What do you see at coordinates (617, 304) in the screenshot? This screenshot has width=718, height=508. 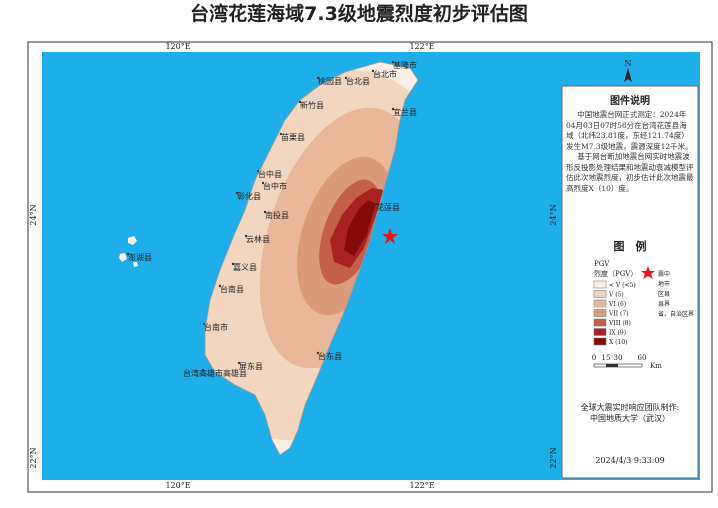 I see `legend-label: VI (6)` at bounding box center [617, 304].